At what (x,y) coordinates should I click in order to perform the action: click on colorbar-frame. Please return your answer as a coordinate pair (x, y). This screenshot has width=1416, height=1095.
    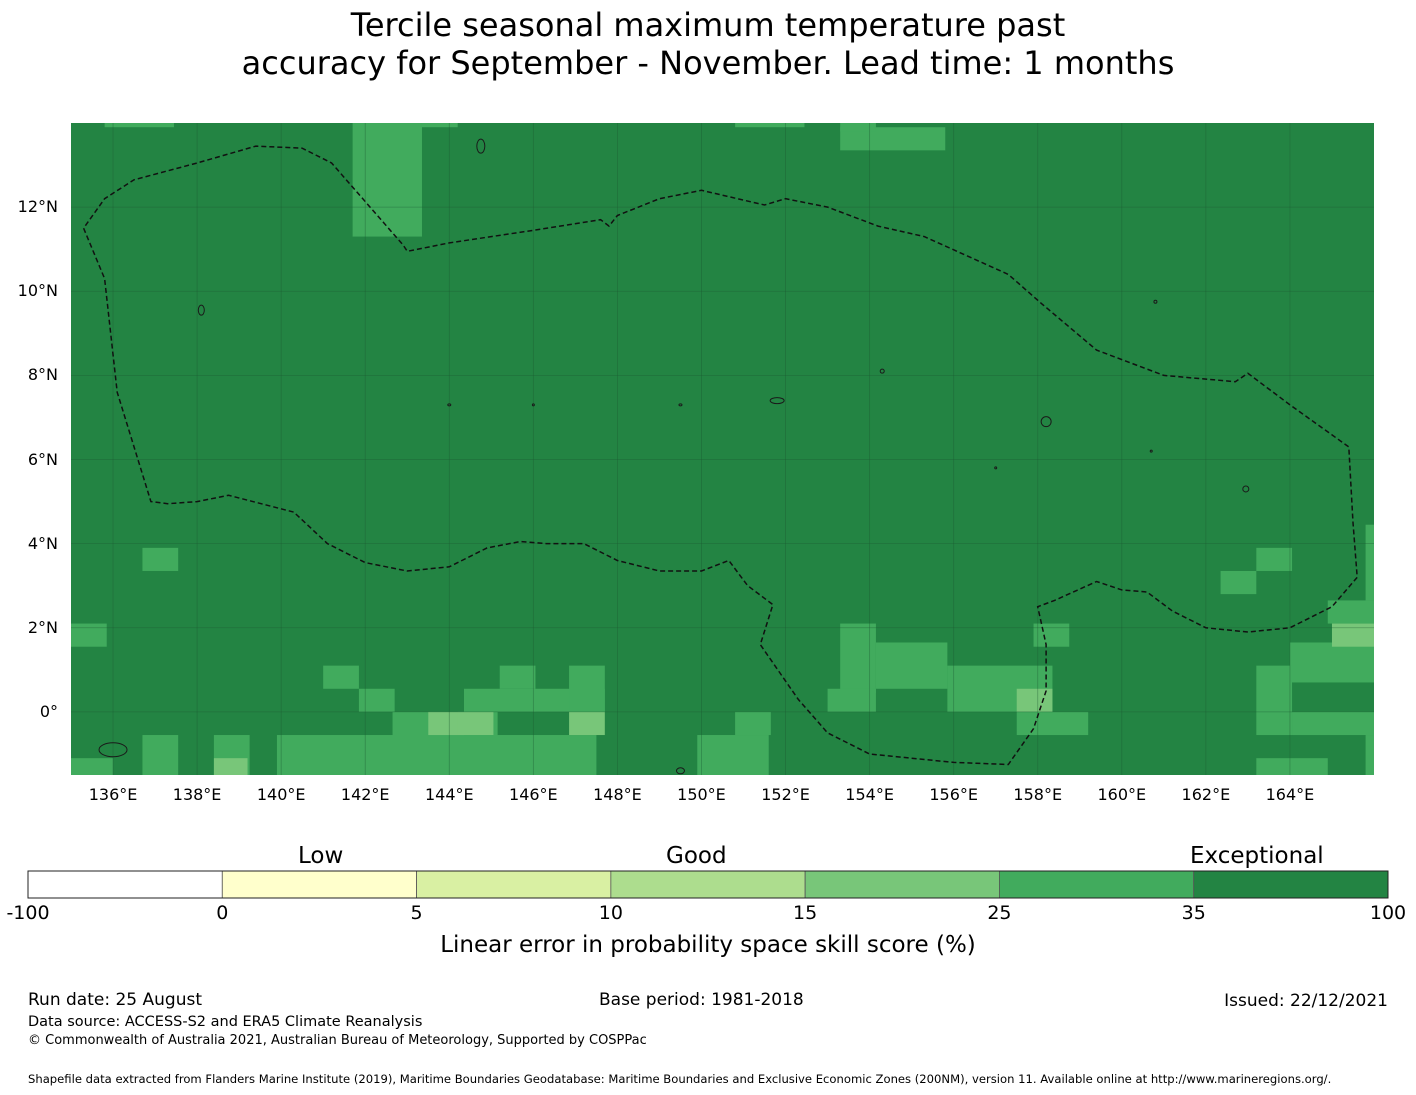
    Looking at the image, I should click on (708, 884).